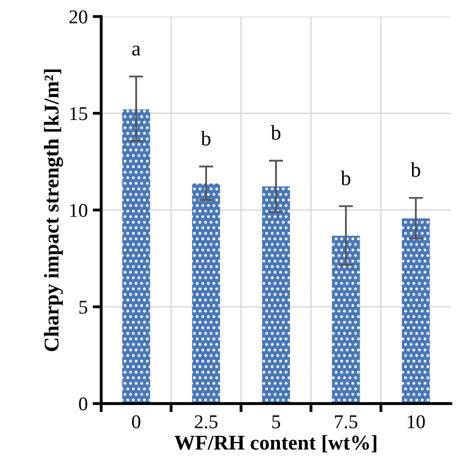  Describe the element at coordinates (346, 421) in the screenshot. I see `x-tick-label: 7.5` at that location.